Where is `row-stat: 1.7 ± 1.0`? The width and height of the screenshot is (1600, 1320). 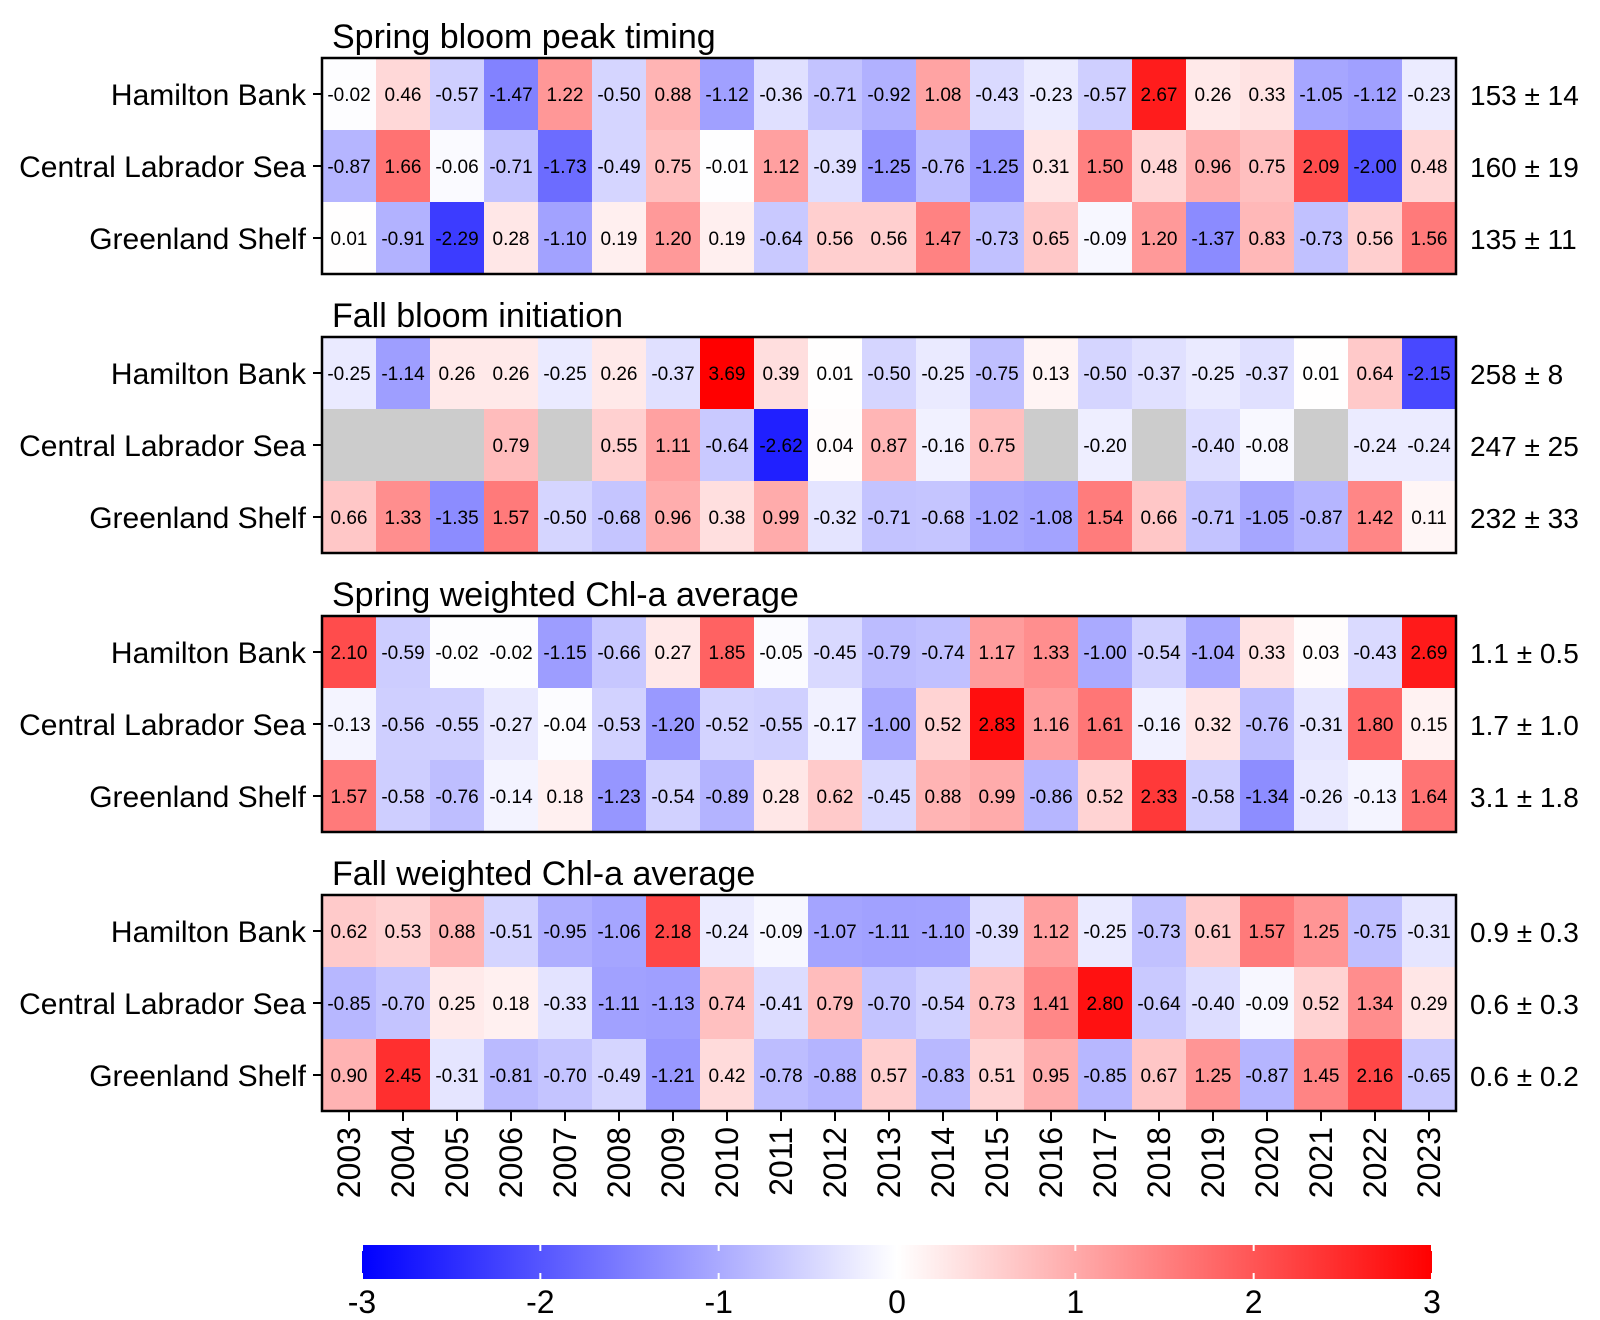
row-stat: 1.7 ± 1.0 is located at coordinates (1524, 725).